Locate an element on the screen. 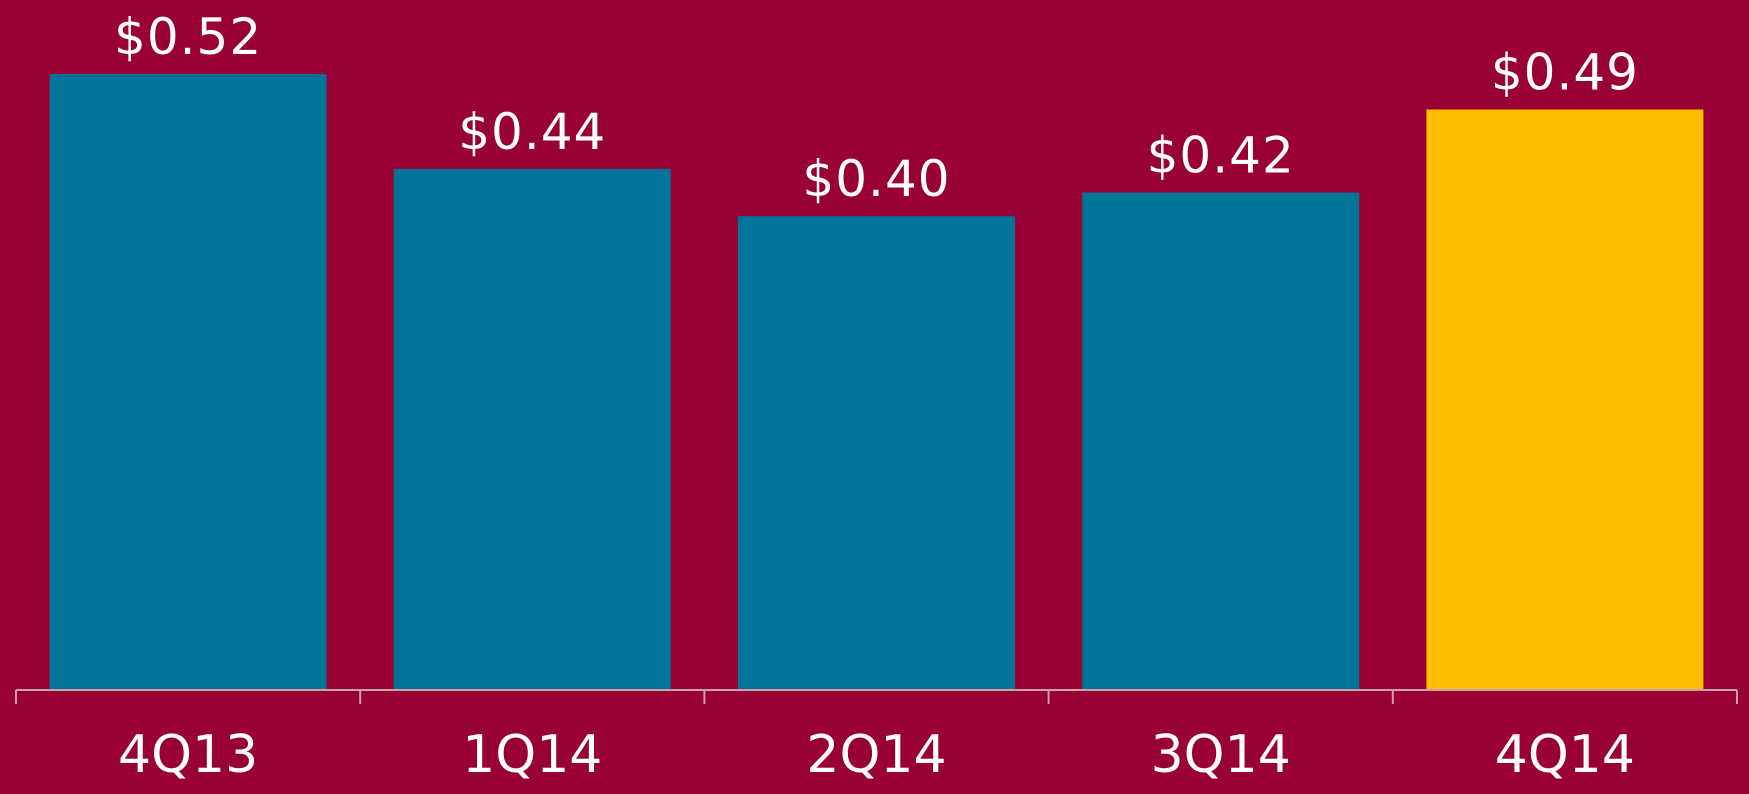  bar-4q13 is located at coordinates (188, 382).